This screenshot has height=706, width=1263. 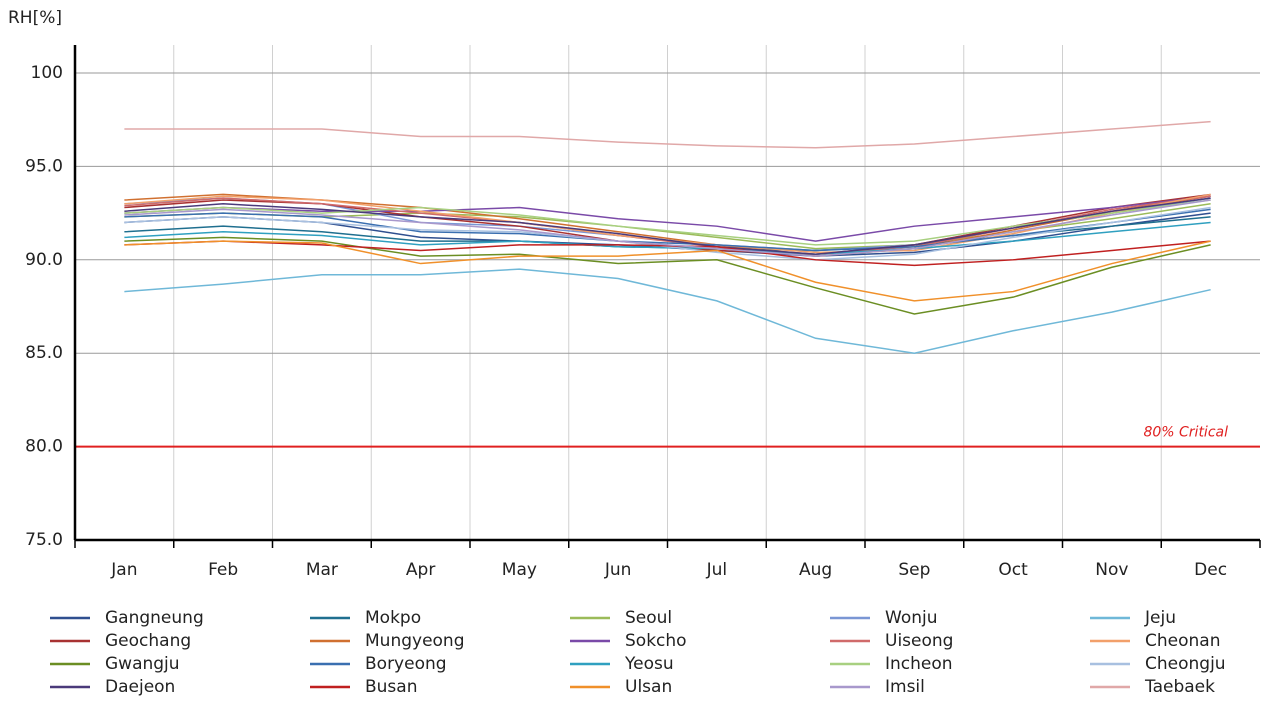 I want to click on legend-label: Uiseong, so click(x=919, y=641).